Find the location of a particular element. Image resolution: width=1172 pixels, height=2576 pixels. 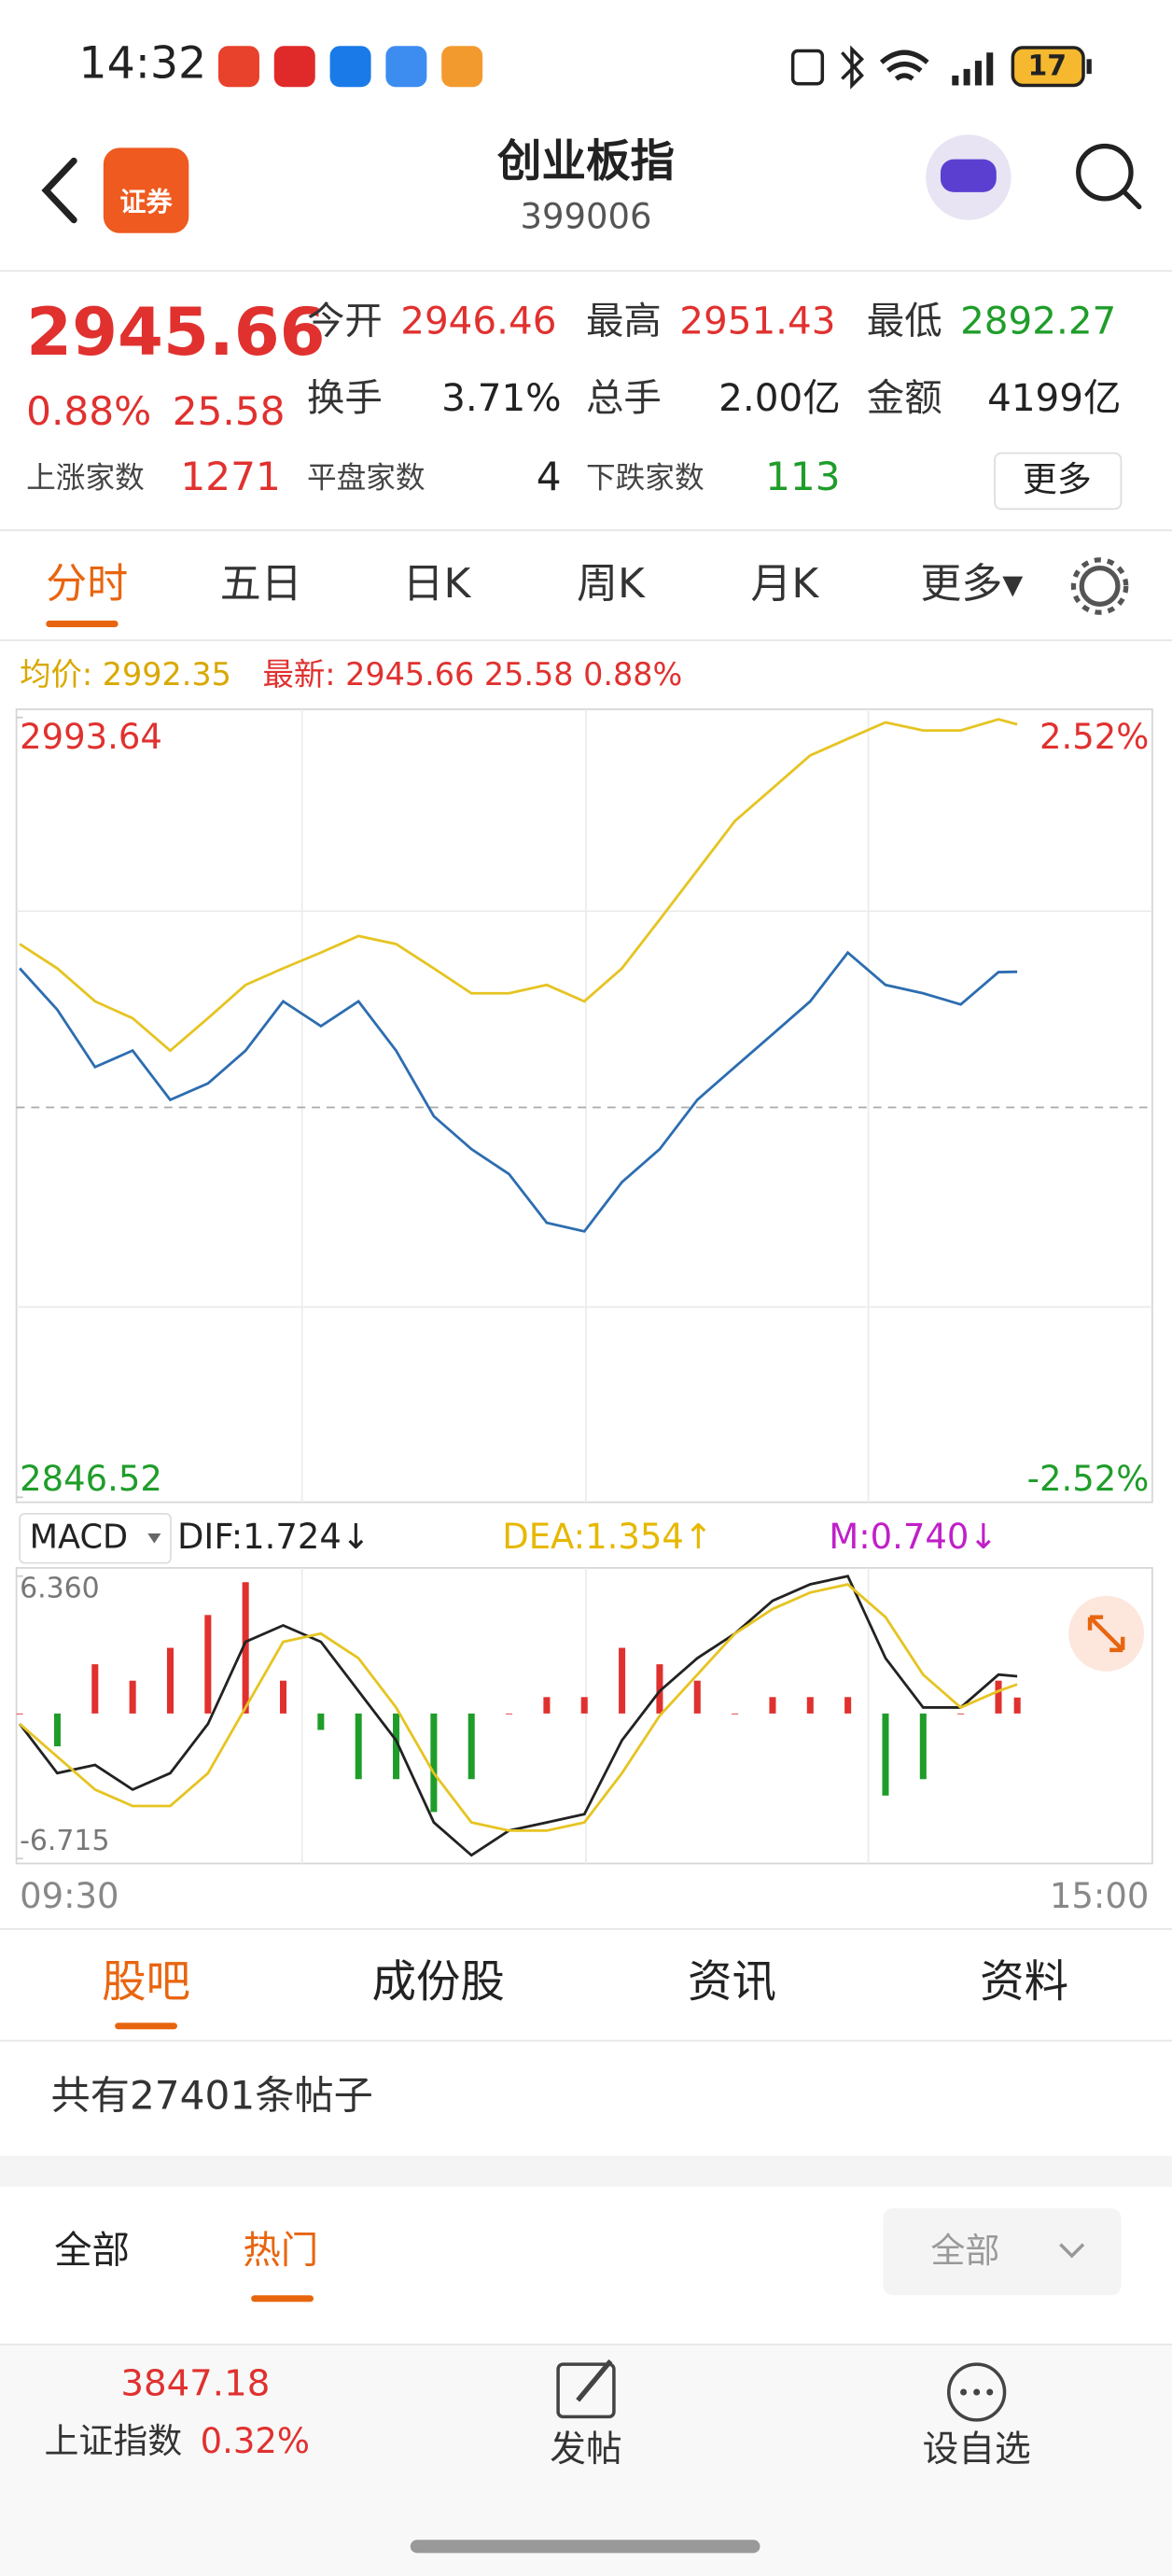

pct-bottom: -2.52% is located at coordinates (1088, 1479).